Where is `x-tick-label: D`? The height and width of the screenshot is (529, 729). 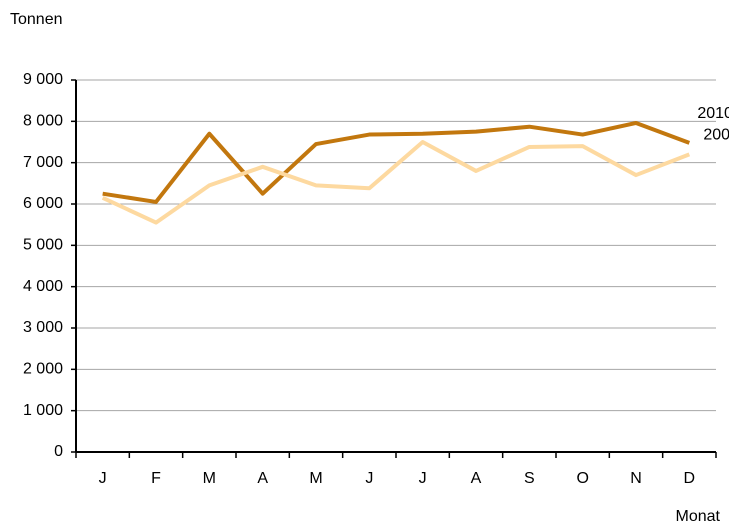 x-tick-label: D is located at coordinates (690, 478).